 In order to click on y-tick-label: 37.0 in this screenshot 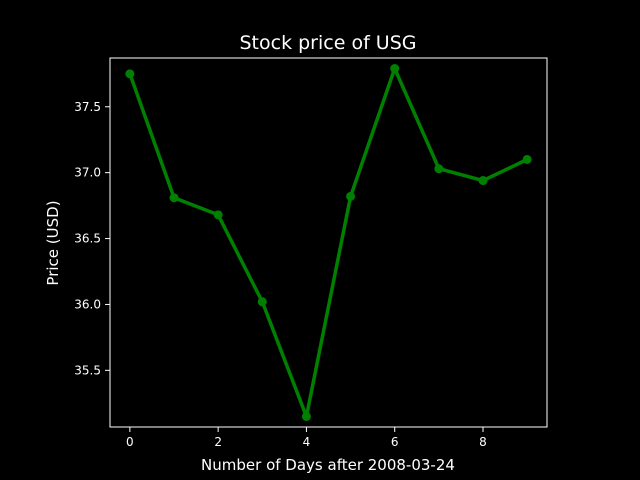, I will do `click(87, 173)`.